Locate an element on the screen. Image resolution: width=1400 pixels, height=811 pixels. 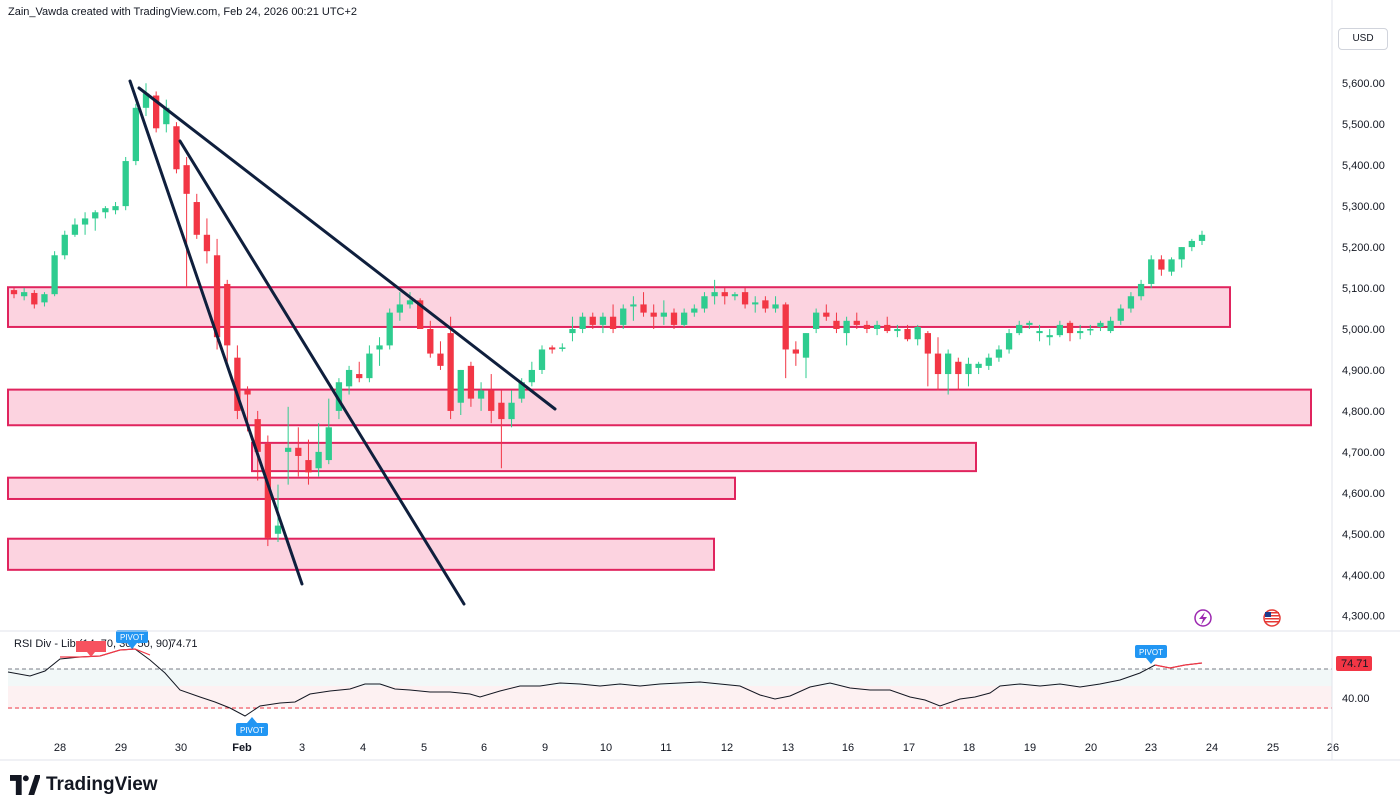
us-flag-icon is located at coordinates (1272, 618).